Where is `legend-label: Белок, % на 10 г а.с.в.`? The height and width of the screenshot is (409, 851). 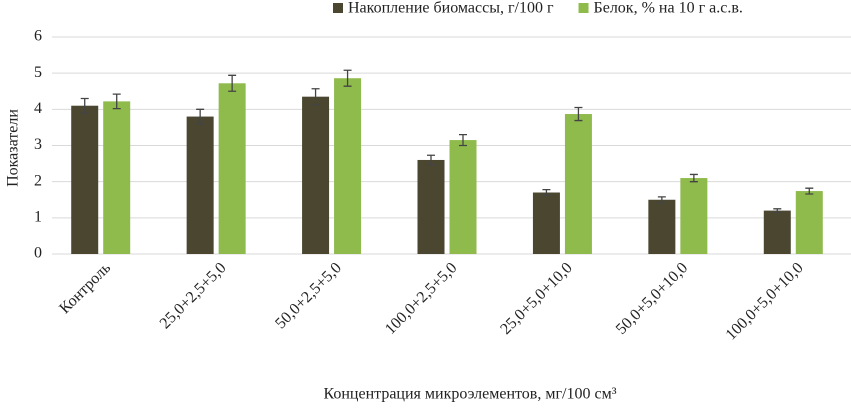 legend-label: Белок, % на 10 г а.с.в. is located at coordinates (668, 8).